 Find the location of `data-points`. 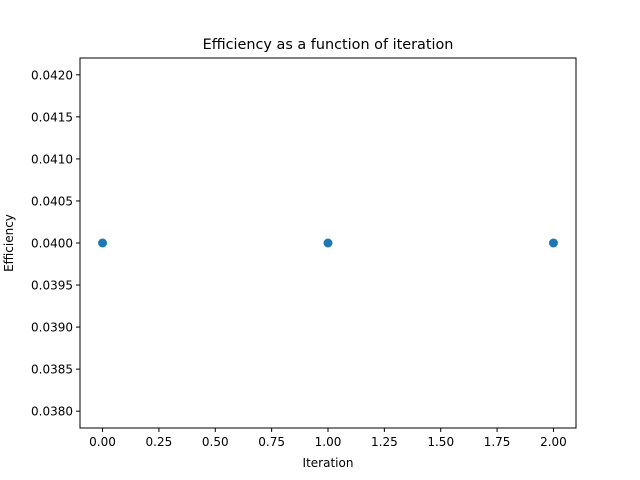

data-points is located at coordinates (328, 243).